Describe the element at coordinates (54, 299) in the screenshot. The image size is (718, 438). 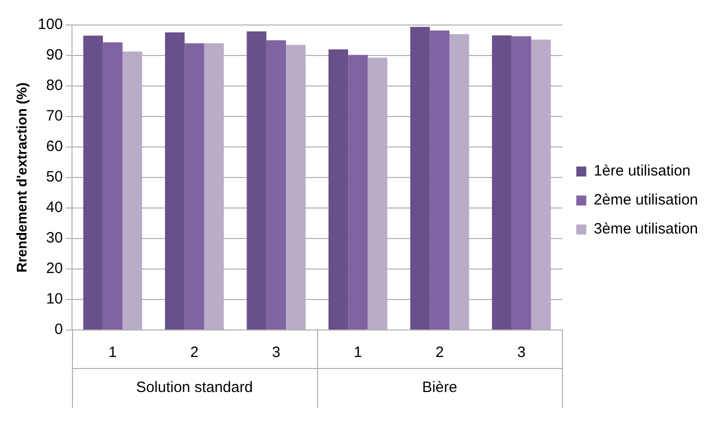
I see `y-tick-label: 10` at that location.